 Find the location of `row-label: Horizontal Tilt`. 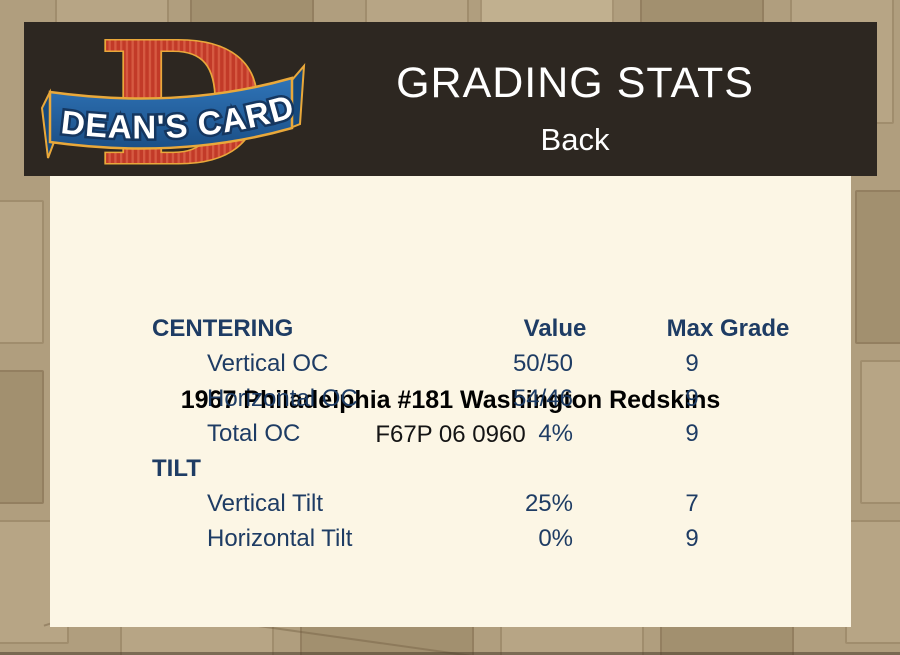

row-label: Horizontal Tilt is located at coordinates (280, 538).